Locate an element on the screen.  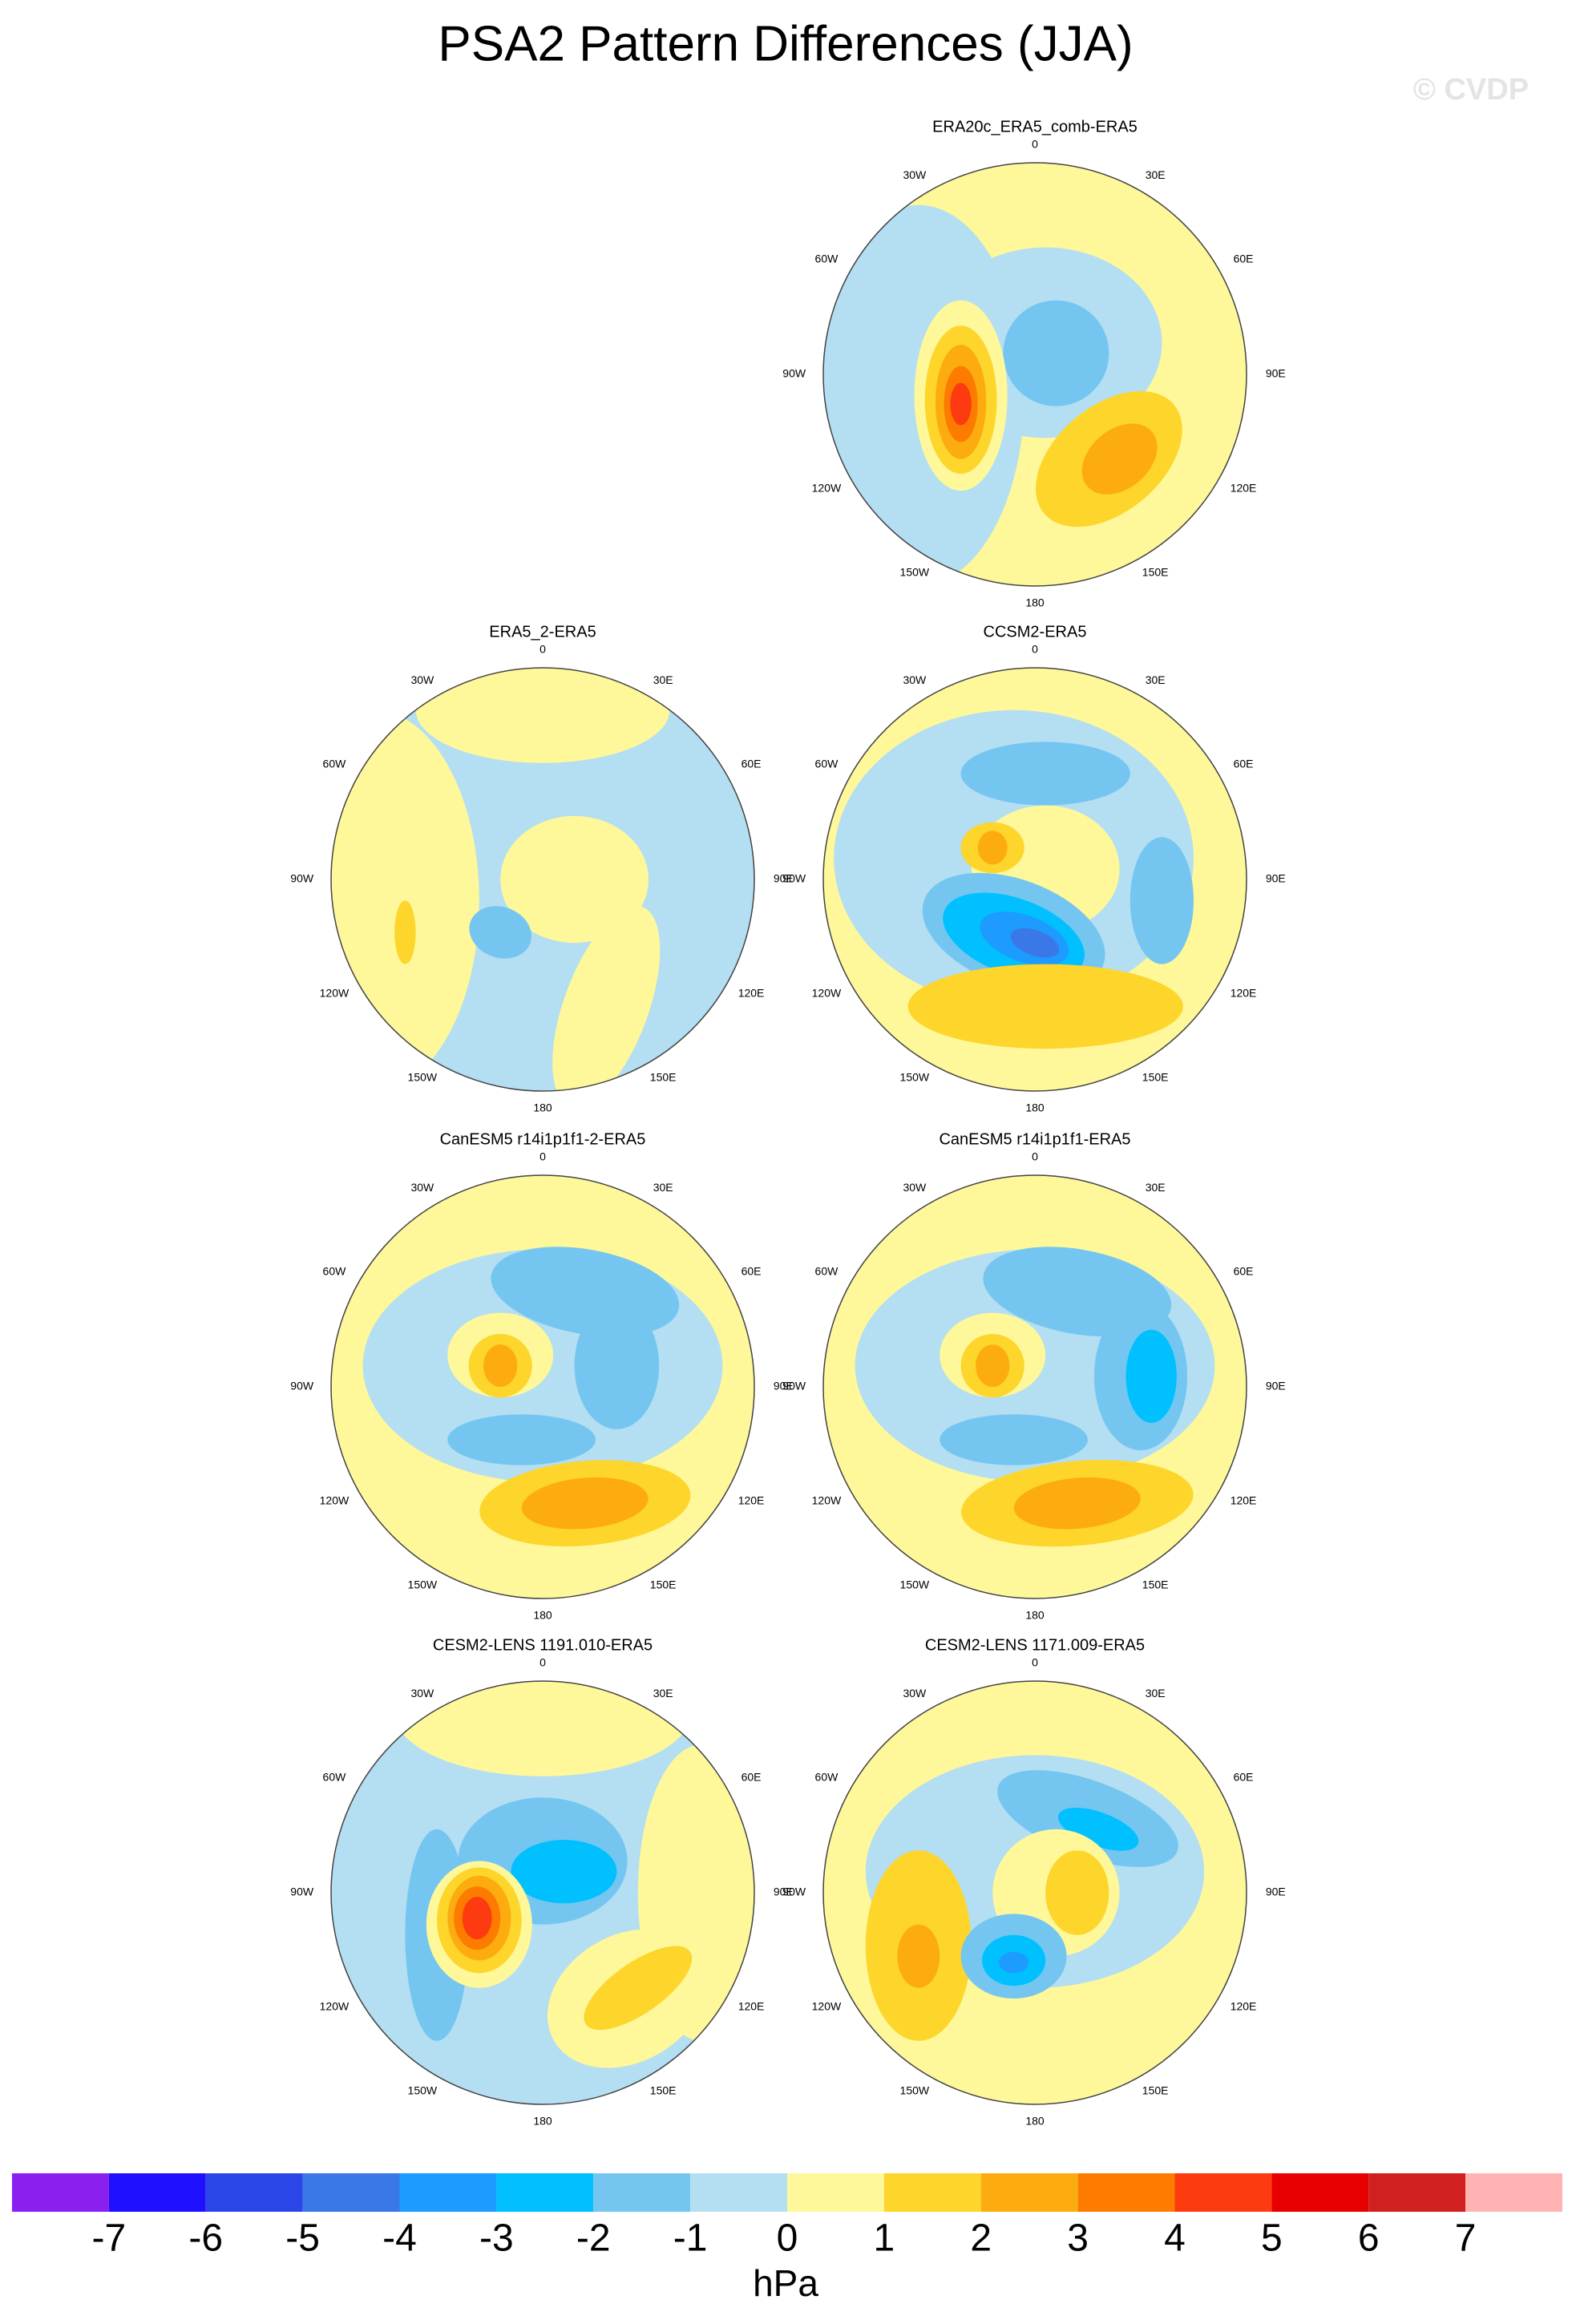
colorbar-tick-label: 7 is located at coordinates (1466, 2238).